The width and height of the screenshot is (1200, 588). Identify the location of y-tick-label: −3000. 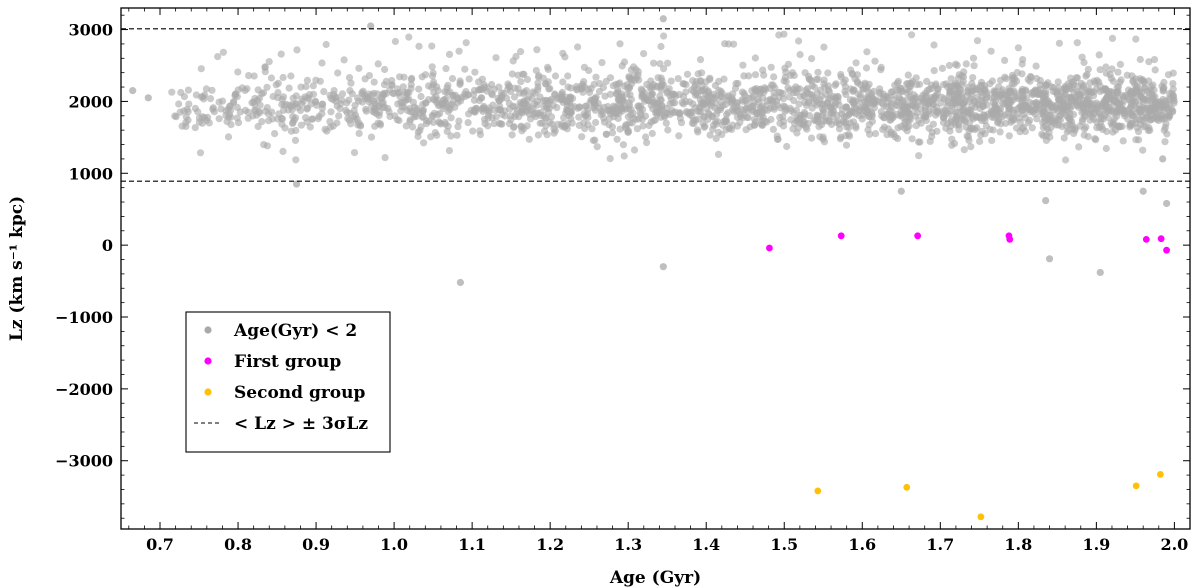
(84, 461).